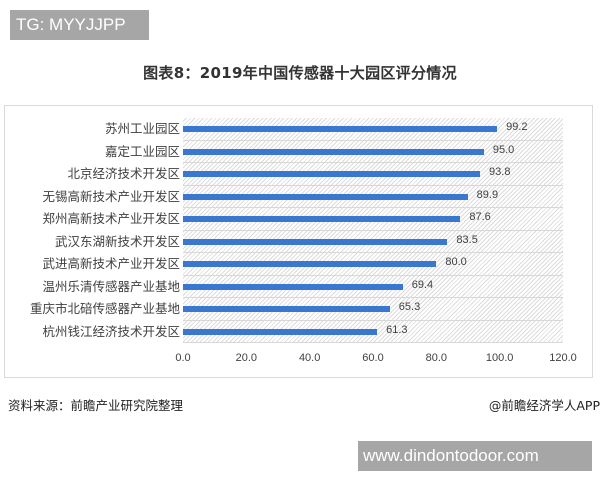 The image size is (600, 480). What do you see at coordinates (183, 358) in the screenshot?
I see `x-tick-label: 0.0` at bounding box center [183, 358].